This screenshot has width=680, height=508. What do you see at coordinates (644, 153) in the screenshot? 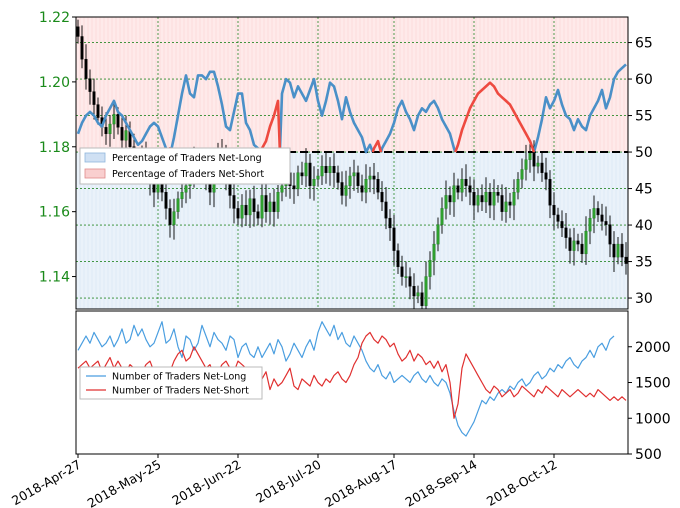
I see `percentage-tick-label: 50` at bounding box center [644, 153].